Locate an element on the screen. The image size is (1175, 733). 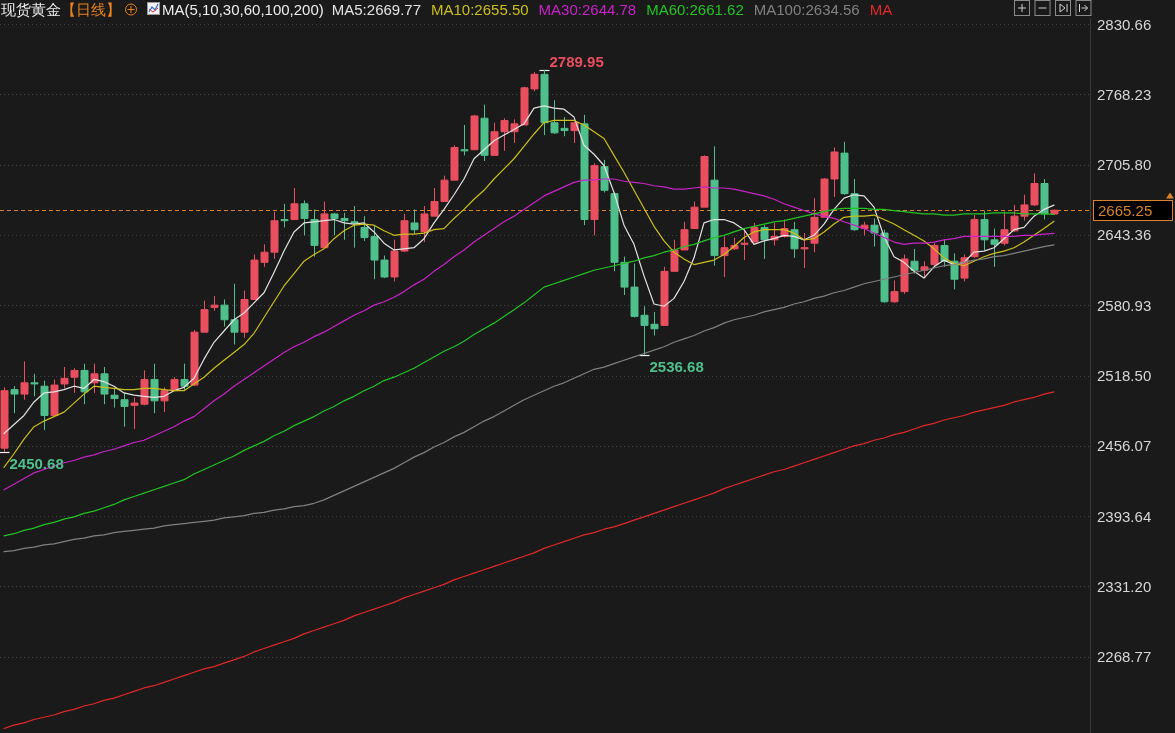
title: 现货黄金 is located at coordinates (31, 9).